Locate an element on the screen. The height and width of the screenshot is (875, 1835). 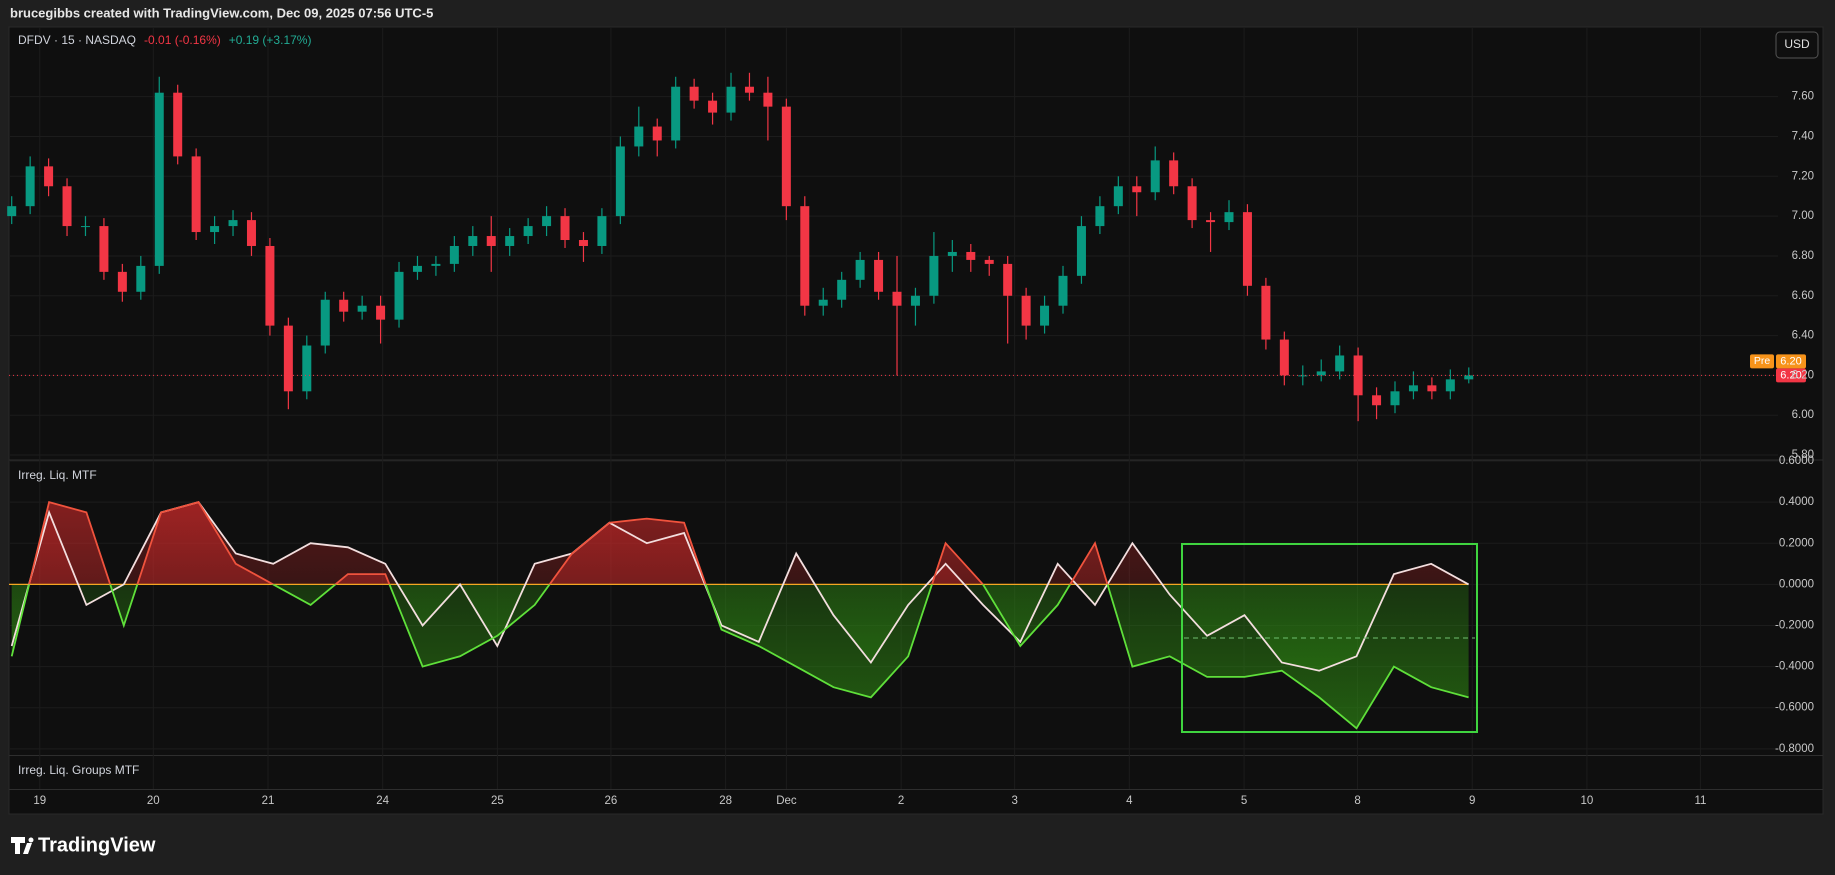
x-tick-label: 26 is located at coordinates (610, 801).